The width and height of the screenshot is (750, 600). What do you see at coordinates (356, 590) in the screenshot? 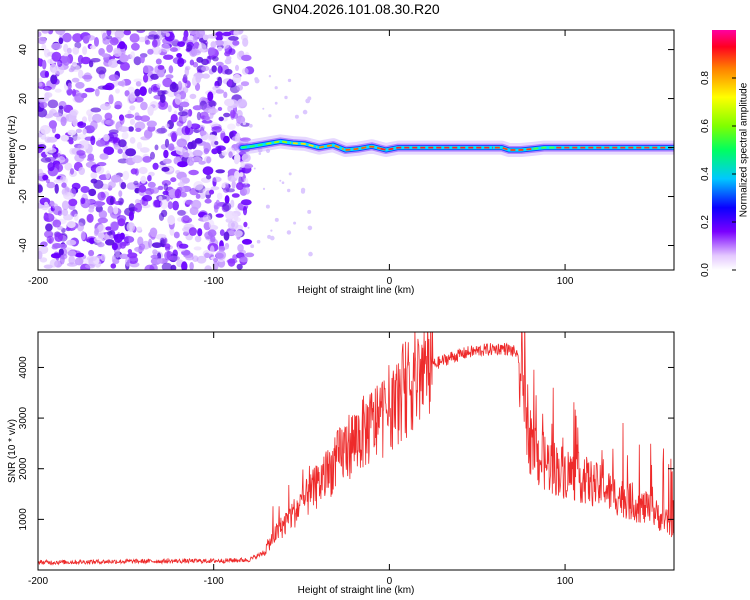
I see `snr-xlabel: Height of straight line (km)` at bounding box center [356, 590].